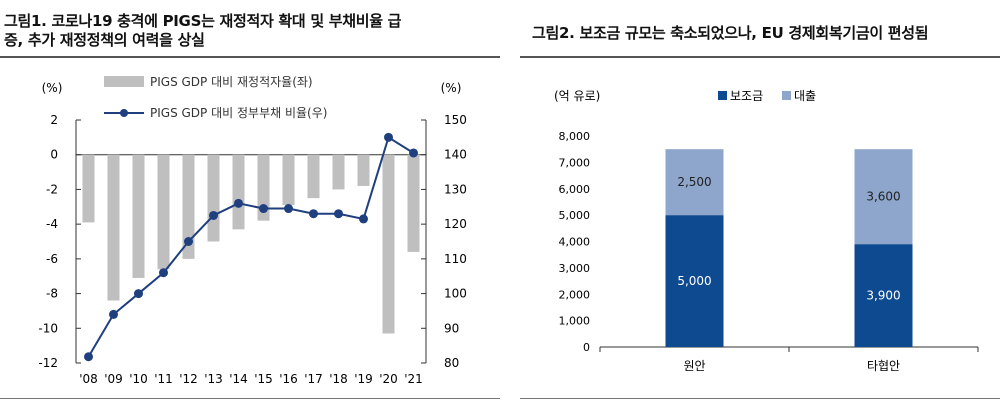  Describe the element at coordinates (104, 40) in the screenshot. I see `left-title-line2: 증, 추가 재정정책의 여력을 상실` at that location.